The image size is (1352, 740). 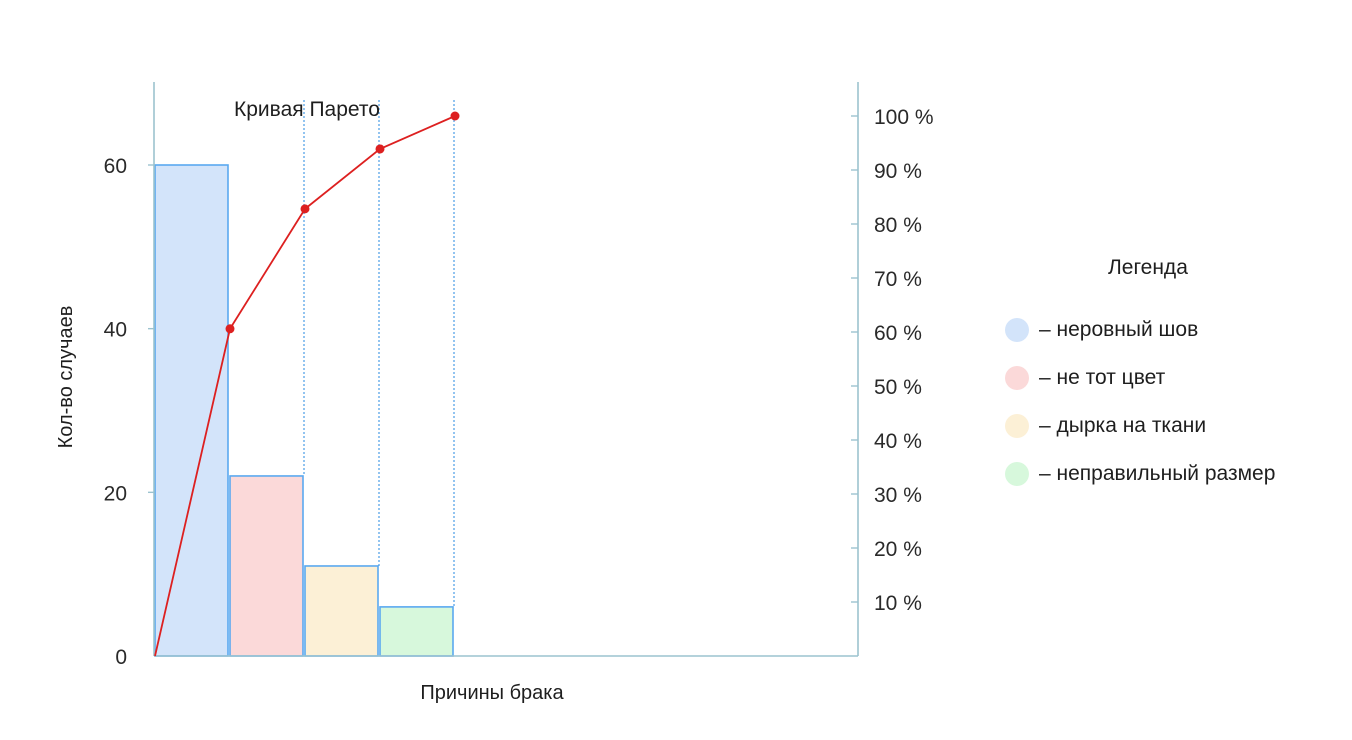 What do you see at coordinates (115, 330) in the screenshot?
I see `y-tick-label: 40` at bounding box center [115, 330].